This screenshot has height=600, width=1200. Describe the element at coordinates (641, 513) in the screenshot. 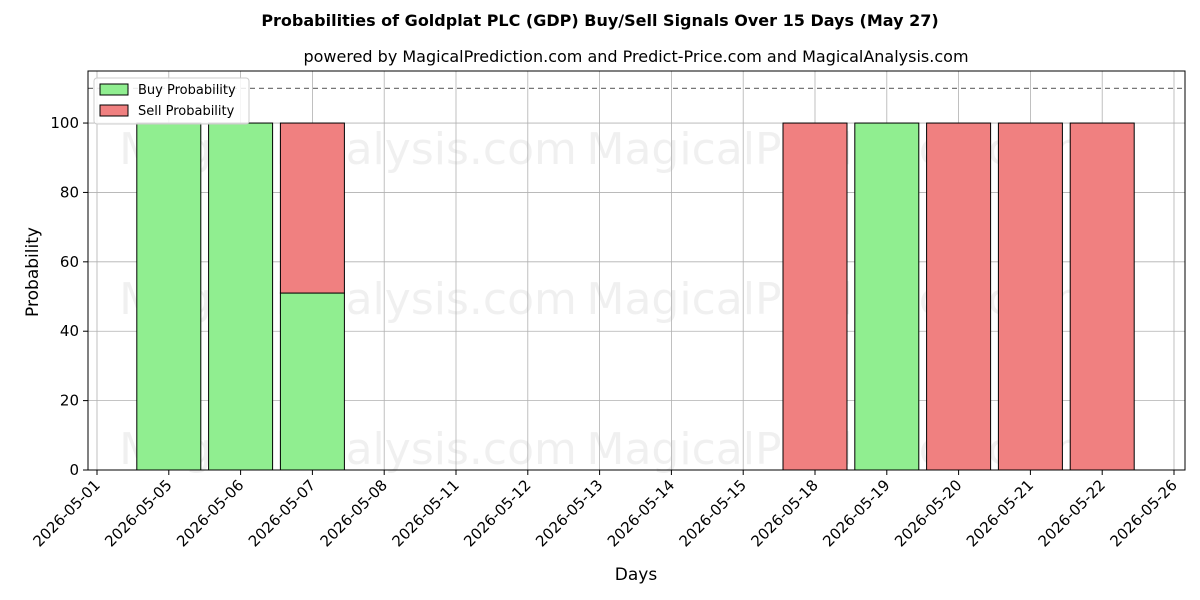

I see `x-tick-label: 2026-05-14` at that location.